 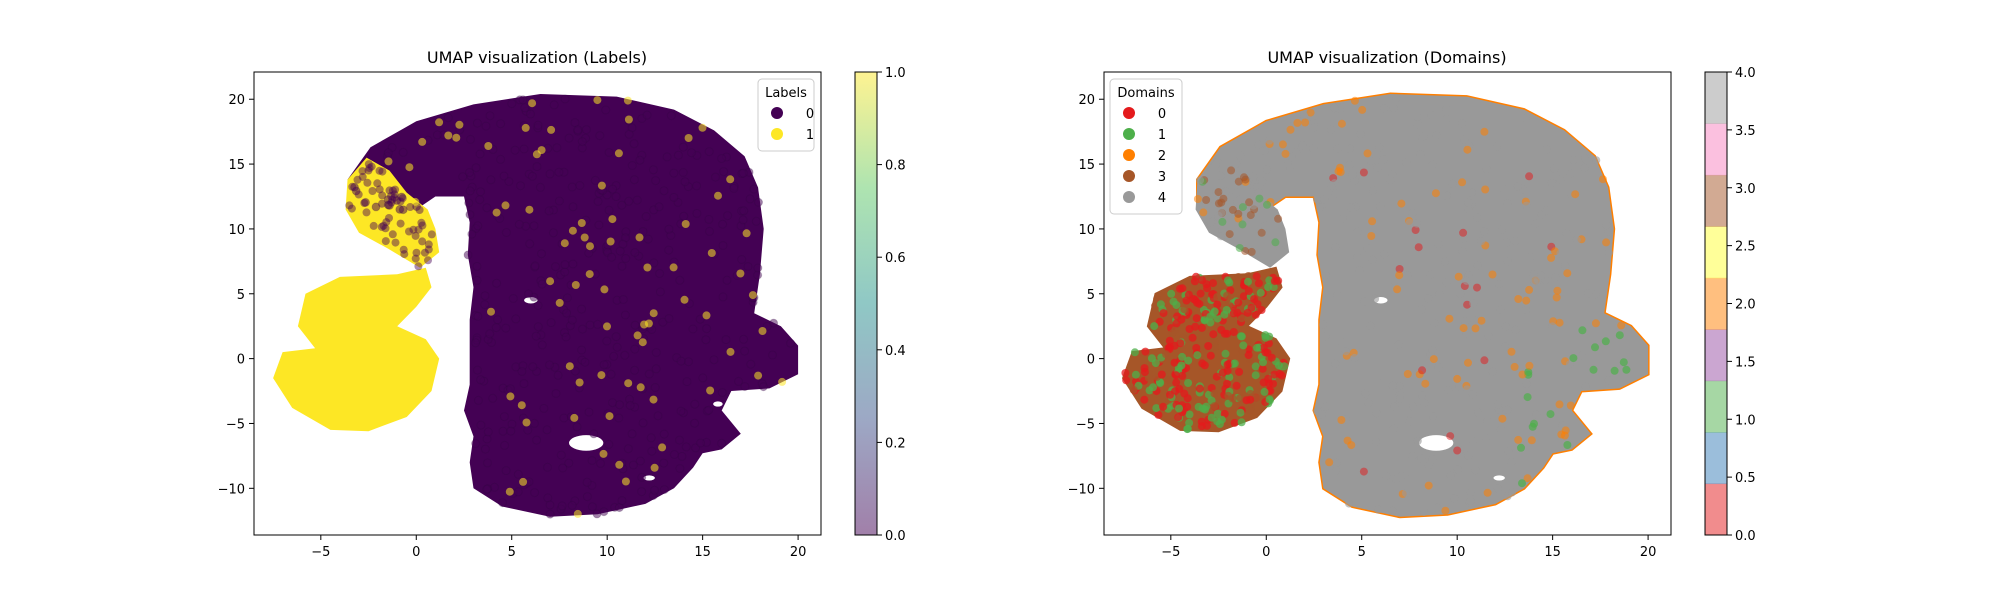 I want to click on colorbar-frame, so click(x=866, y=303).